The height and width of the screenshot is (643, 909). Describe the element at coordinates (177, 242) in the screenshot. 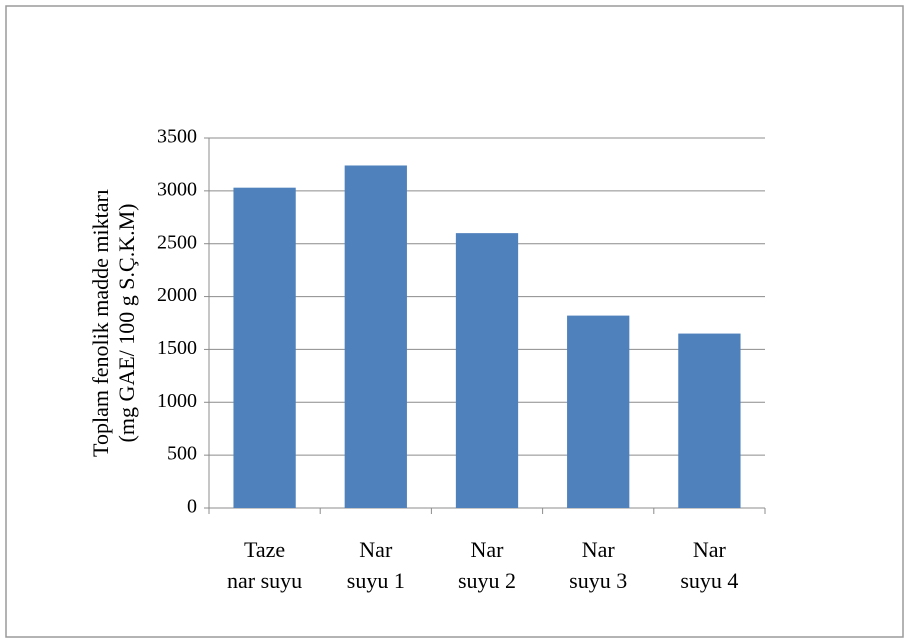

I see `y-tick-label: 2500` at that location.